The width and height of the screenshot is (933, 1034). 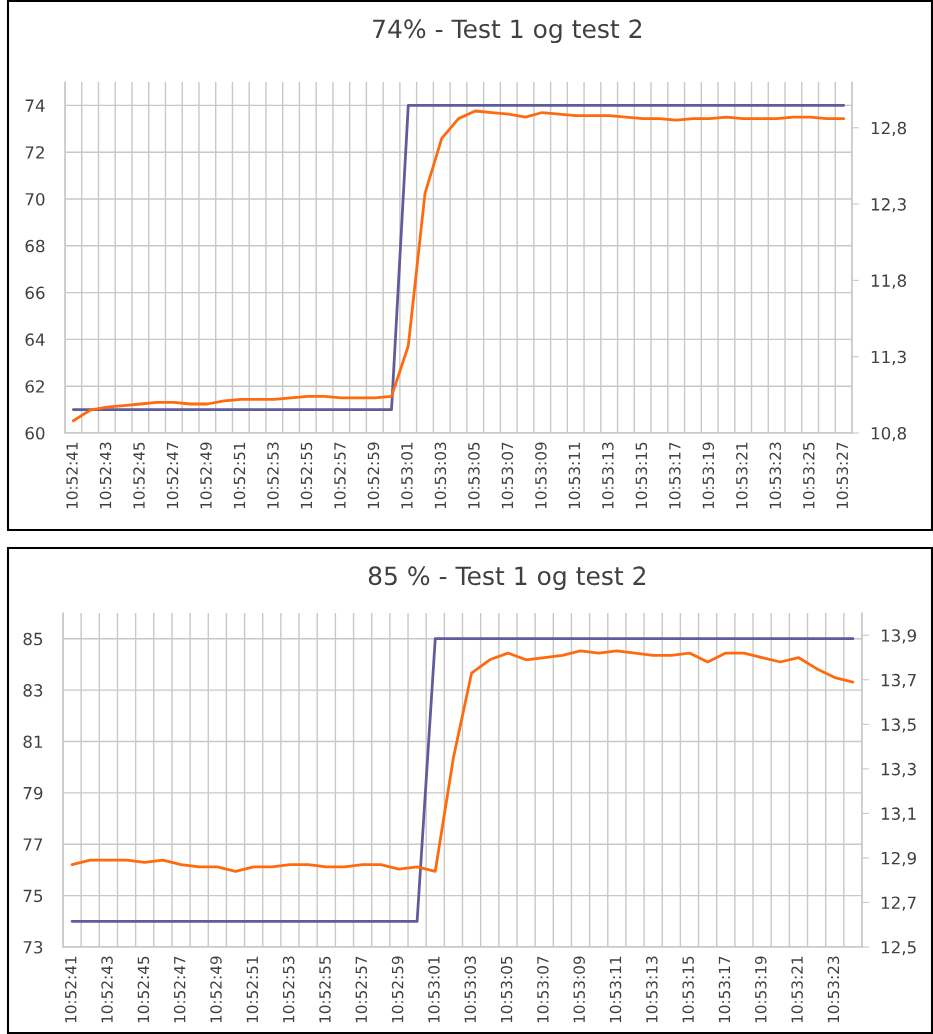 I want to click on y-tick-label: 68, so click(x=35, y=246).